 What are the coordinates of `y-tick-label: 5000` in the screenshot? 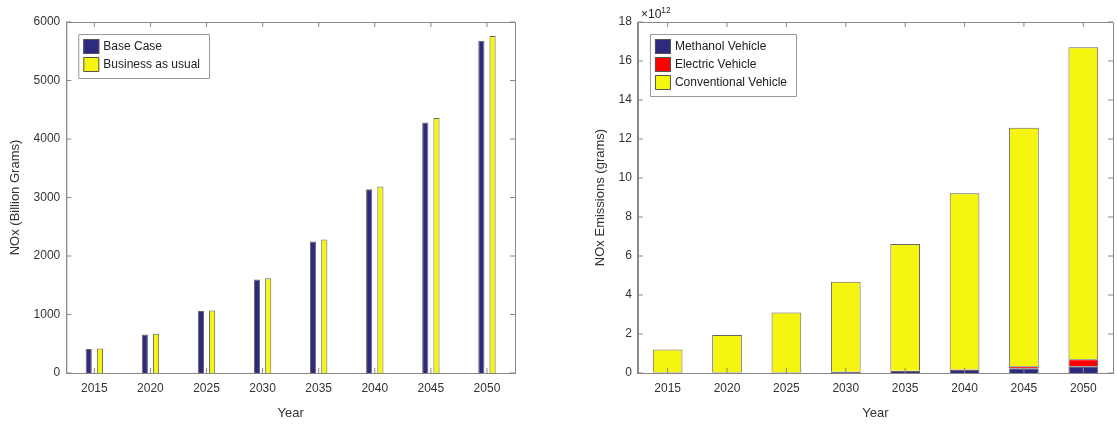 It's located at (47, 79).